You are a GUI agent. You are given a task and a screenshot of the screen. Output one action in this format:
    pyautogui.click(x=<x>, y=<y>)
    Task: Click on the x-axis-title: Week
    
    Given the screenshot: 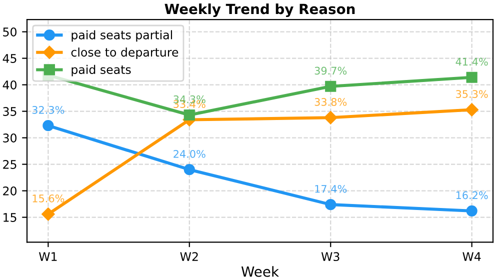 What is the action you would take?
    pyautogui.click(x=260, y=271)
    